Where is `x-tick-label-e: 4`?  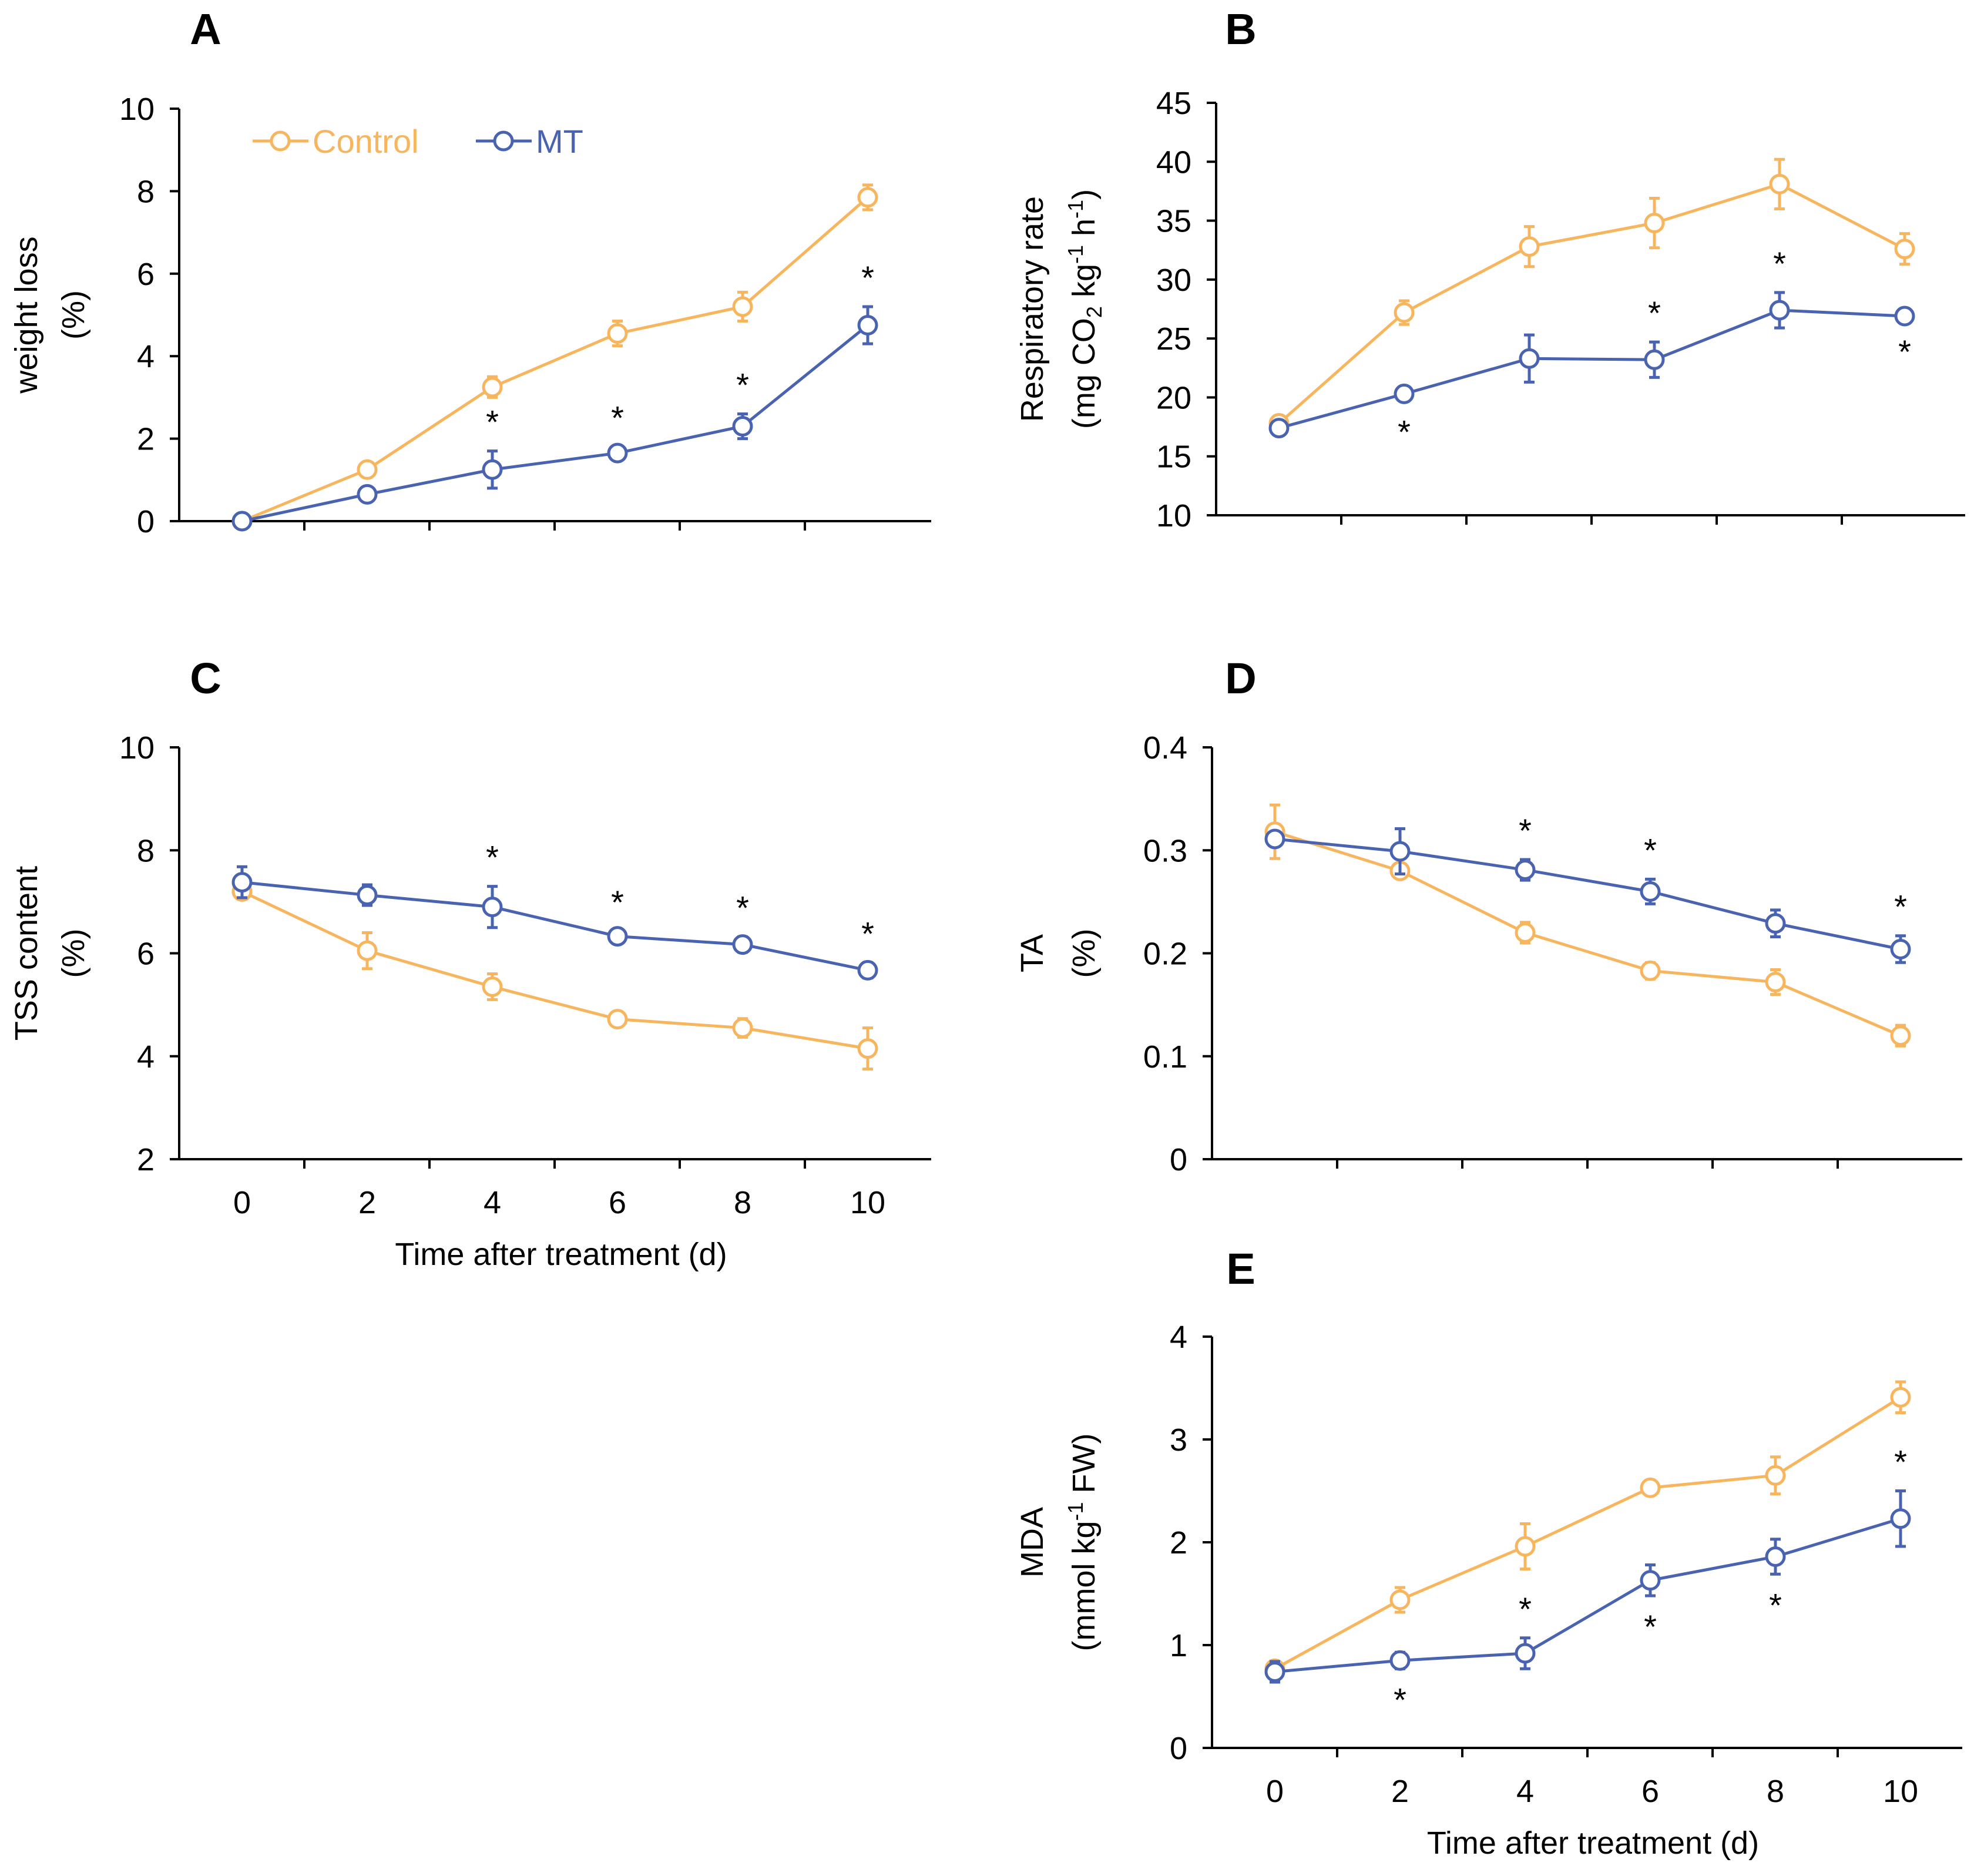
x-tick-label-e: 4 is located at coordinates (1525, 1791).